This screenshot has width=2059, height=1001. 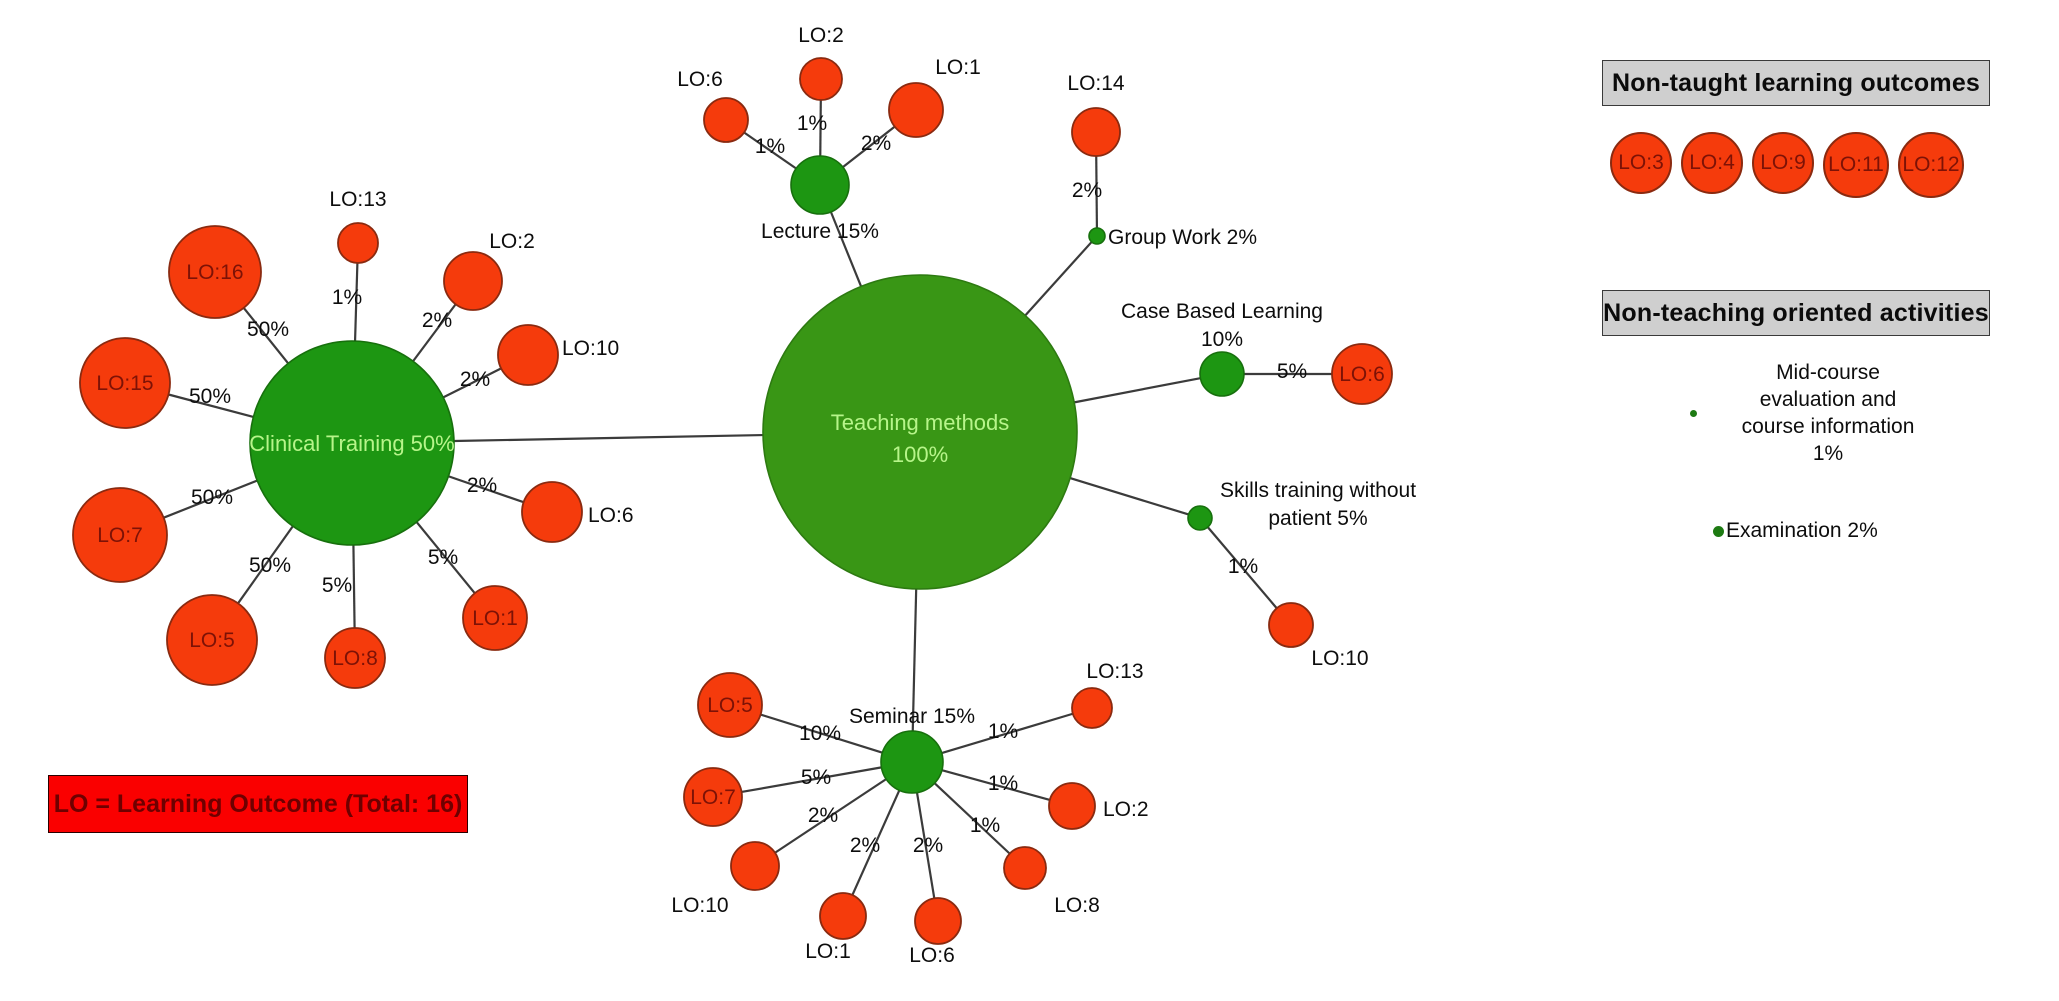 What do you see at coordinates (1200, 518) in the screenshot?
I see `method-node-skills-training` at bounding box center [1200, 518].